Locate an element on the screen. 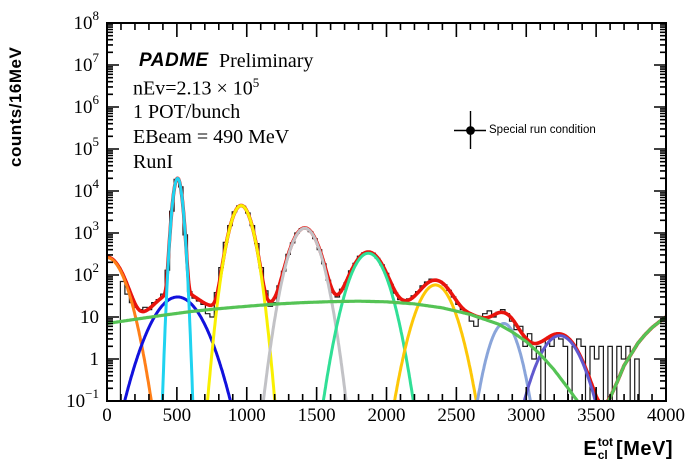  x-tick-label: 3000 is located at coordinates (526, 415).